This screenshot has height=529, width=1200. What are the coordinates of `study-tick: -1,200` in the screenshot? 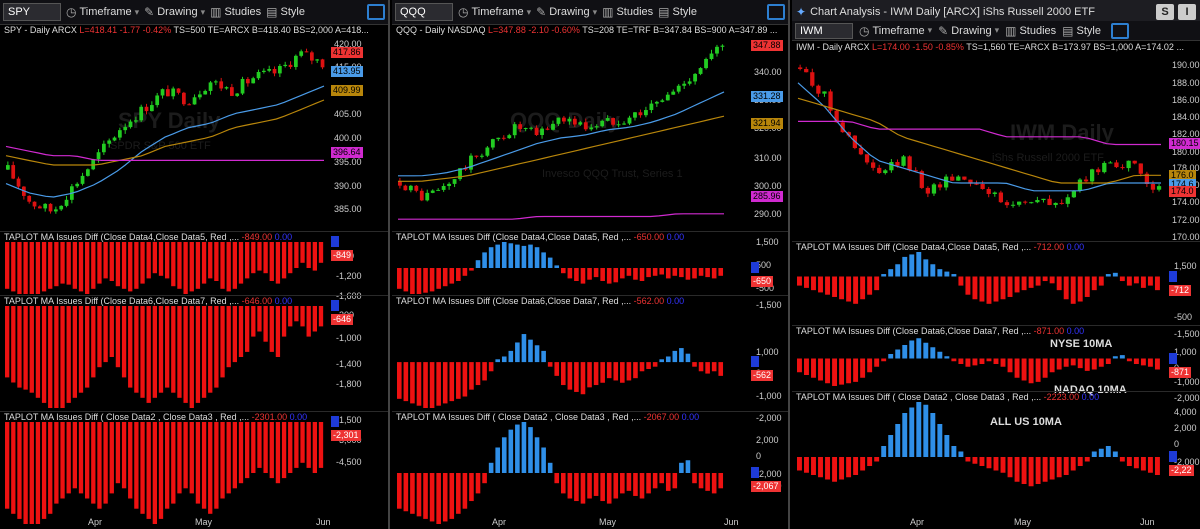 It's located at (349, 276).